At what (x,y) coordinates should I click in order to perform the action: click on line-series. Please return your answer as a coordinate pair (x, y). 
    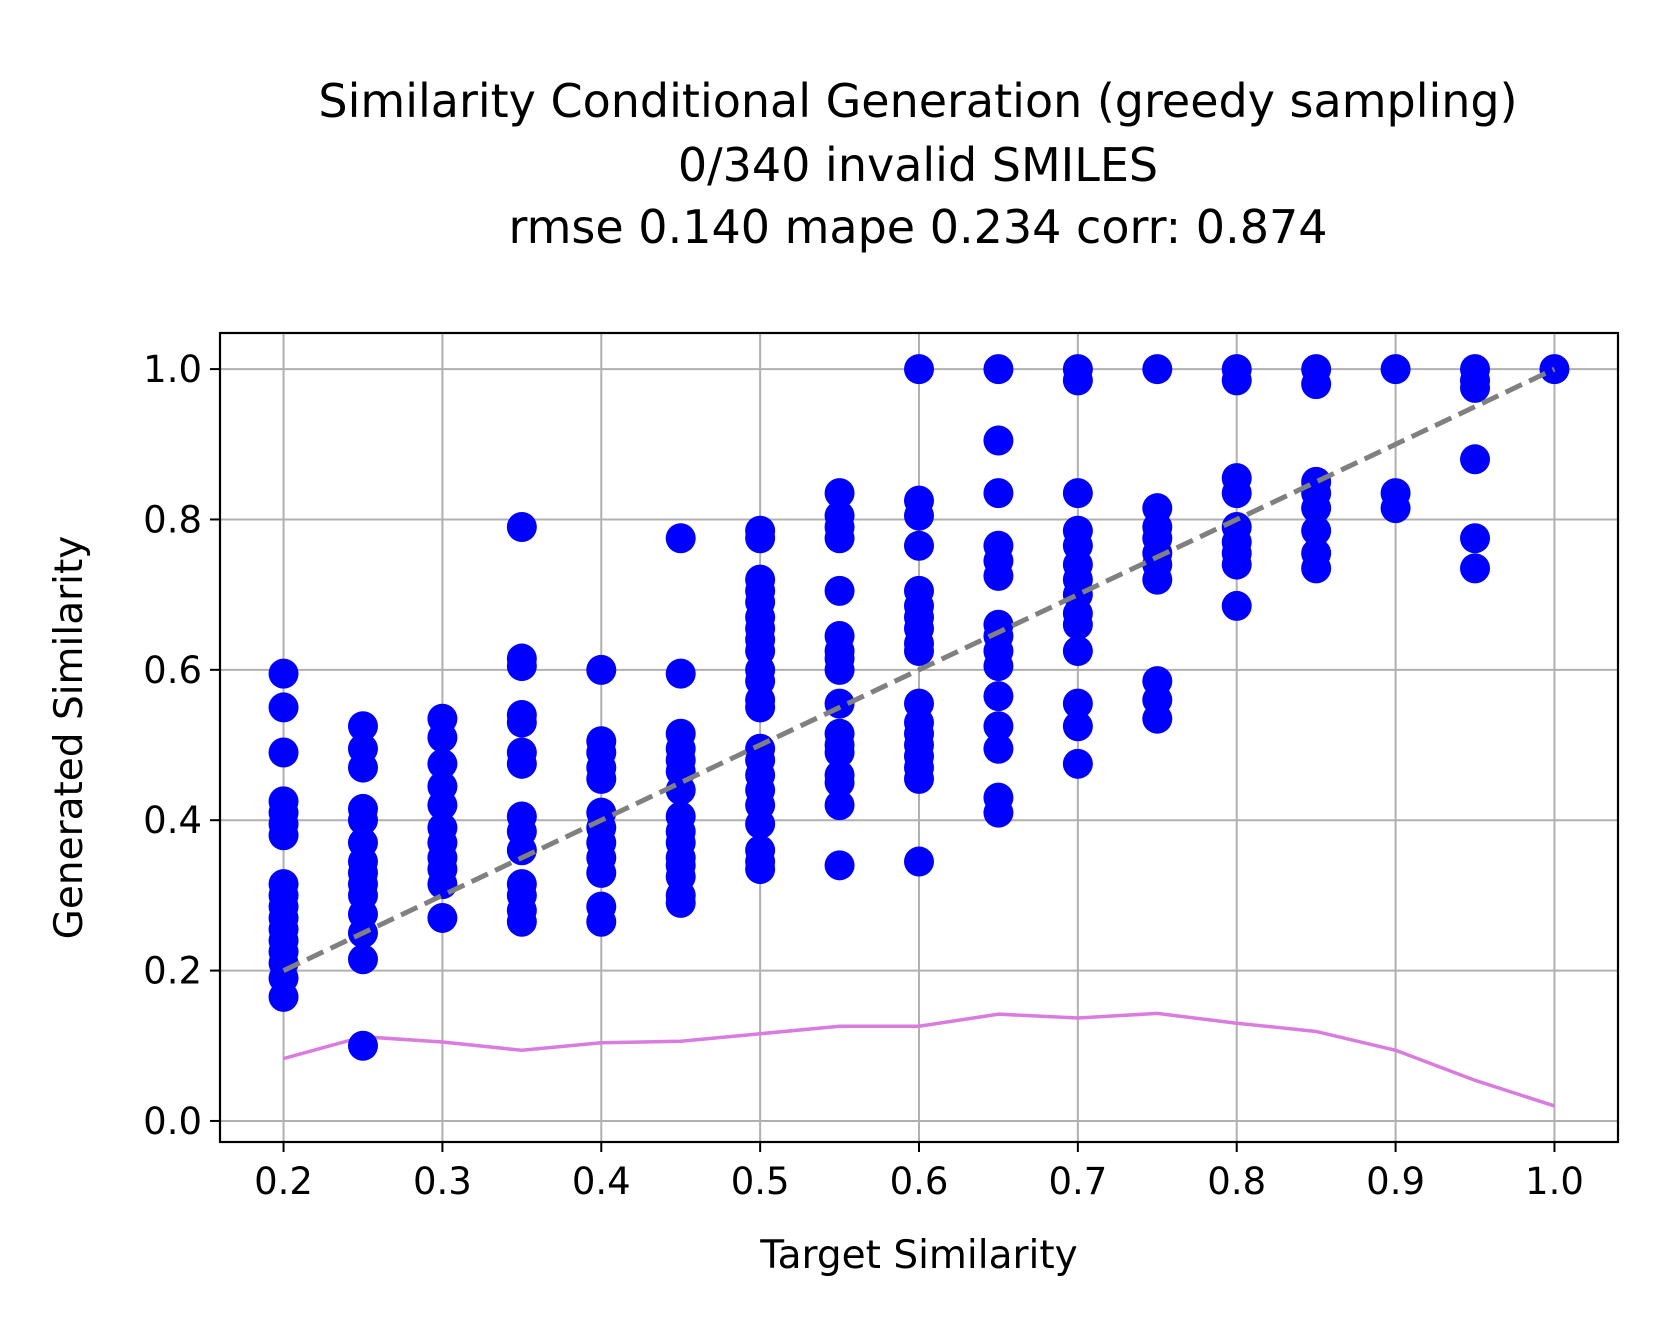
    Looking at the image, I should click on (919, 1059).